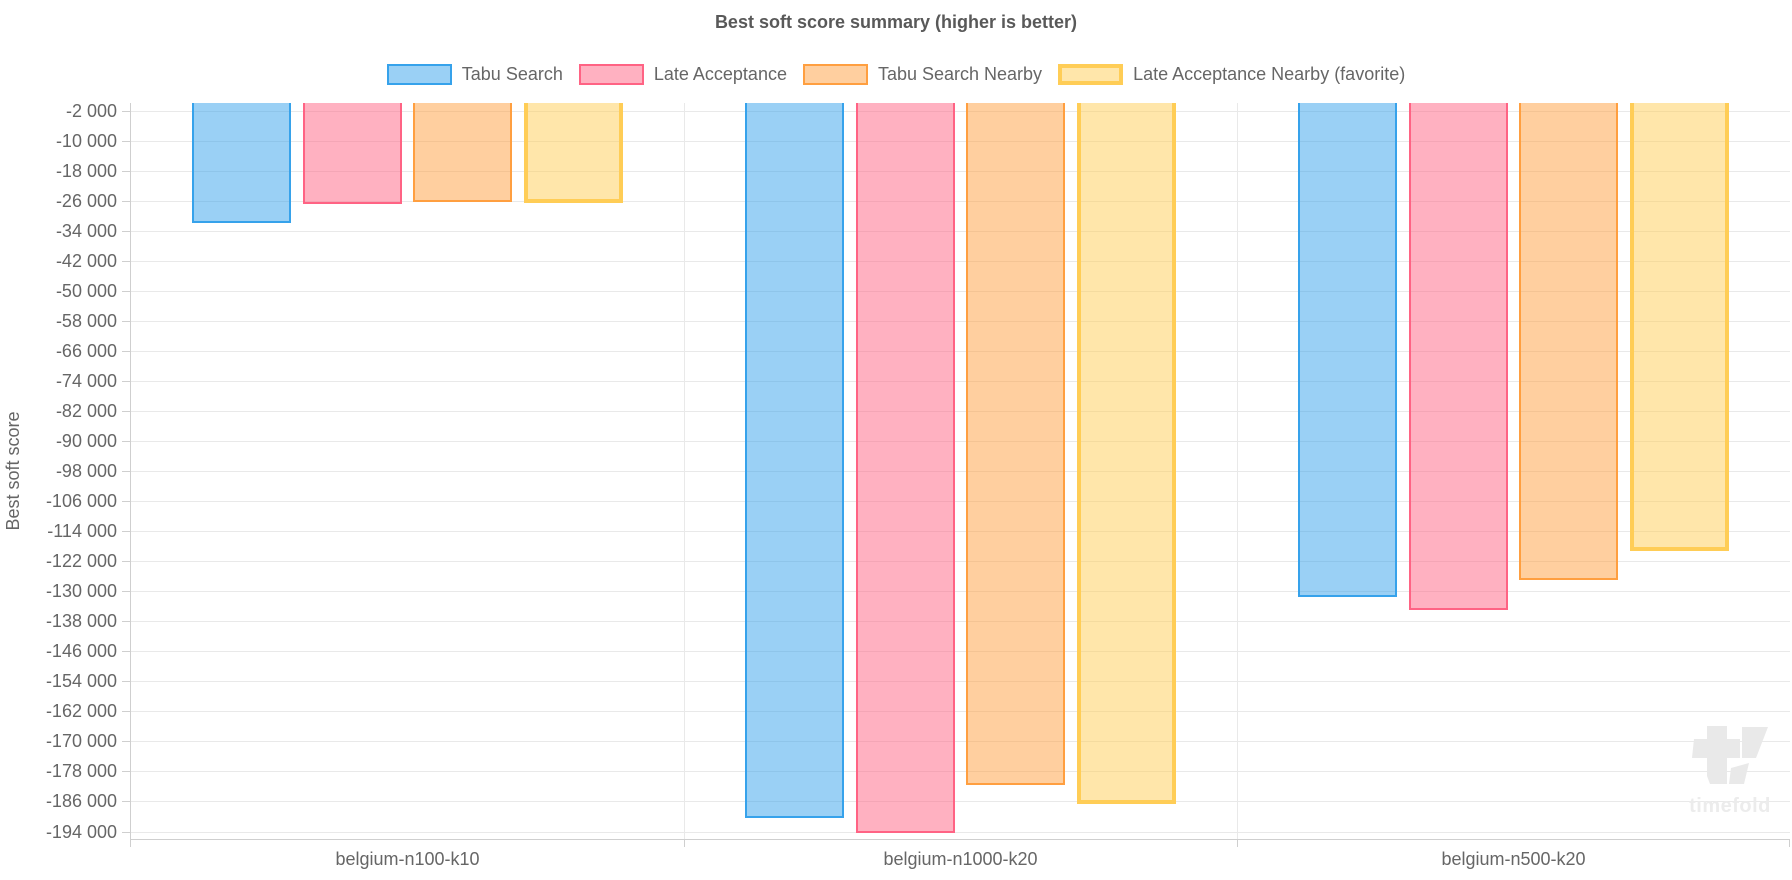 The image size is (1792, 880). Describe the element at coordinates (86, 441) in the screenshot. I see `y-tick-label: -90 000` at that location.